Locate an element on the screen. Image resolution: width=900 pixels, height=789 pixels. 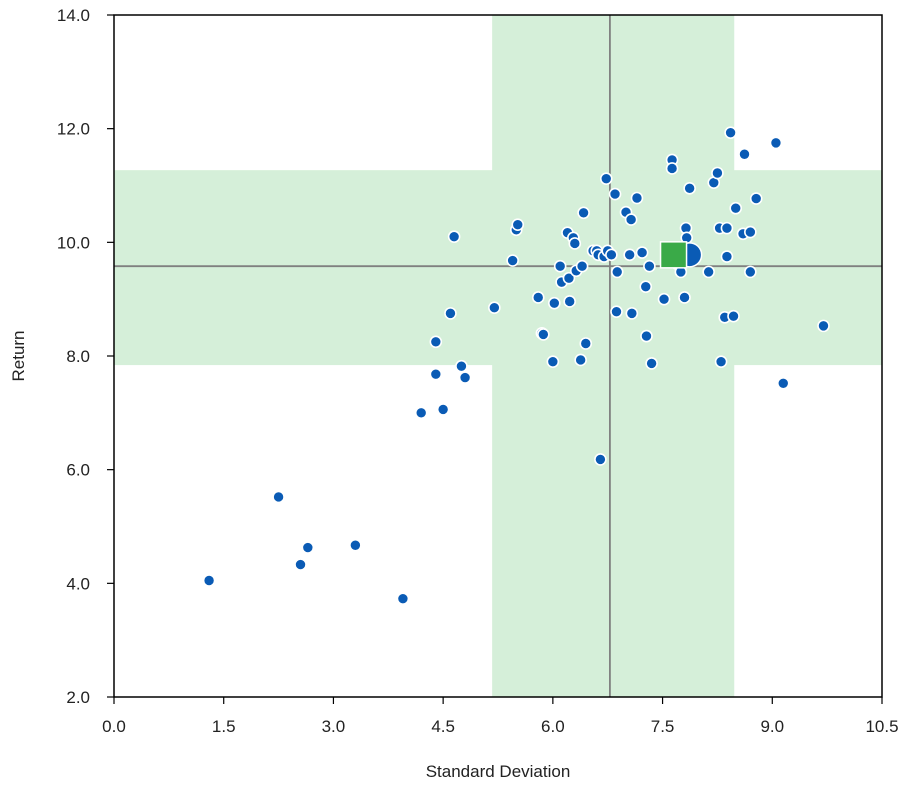
y-tick-label: 6.0 is located at coordinates (78, 470).